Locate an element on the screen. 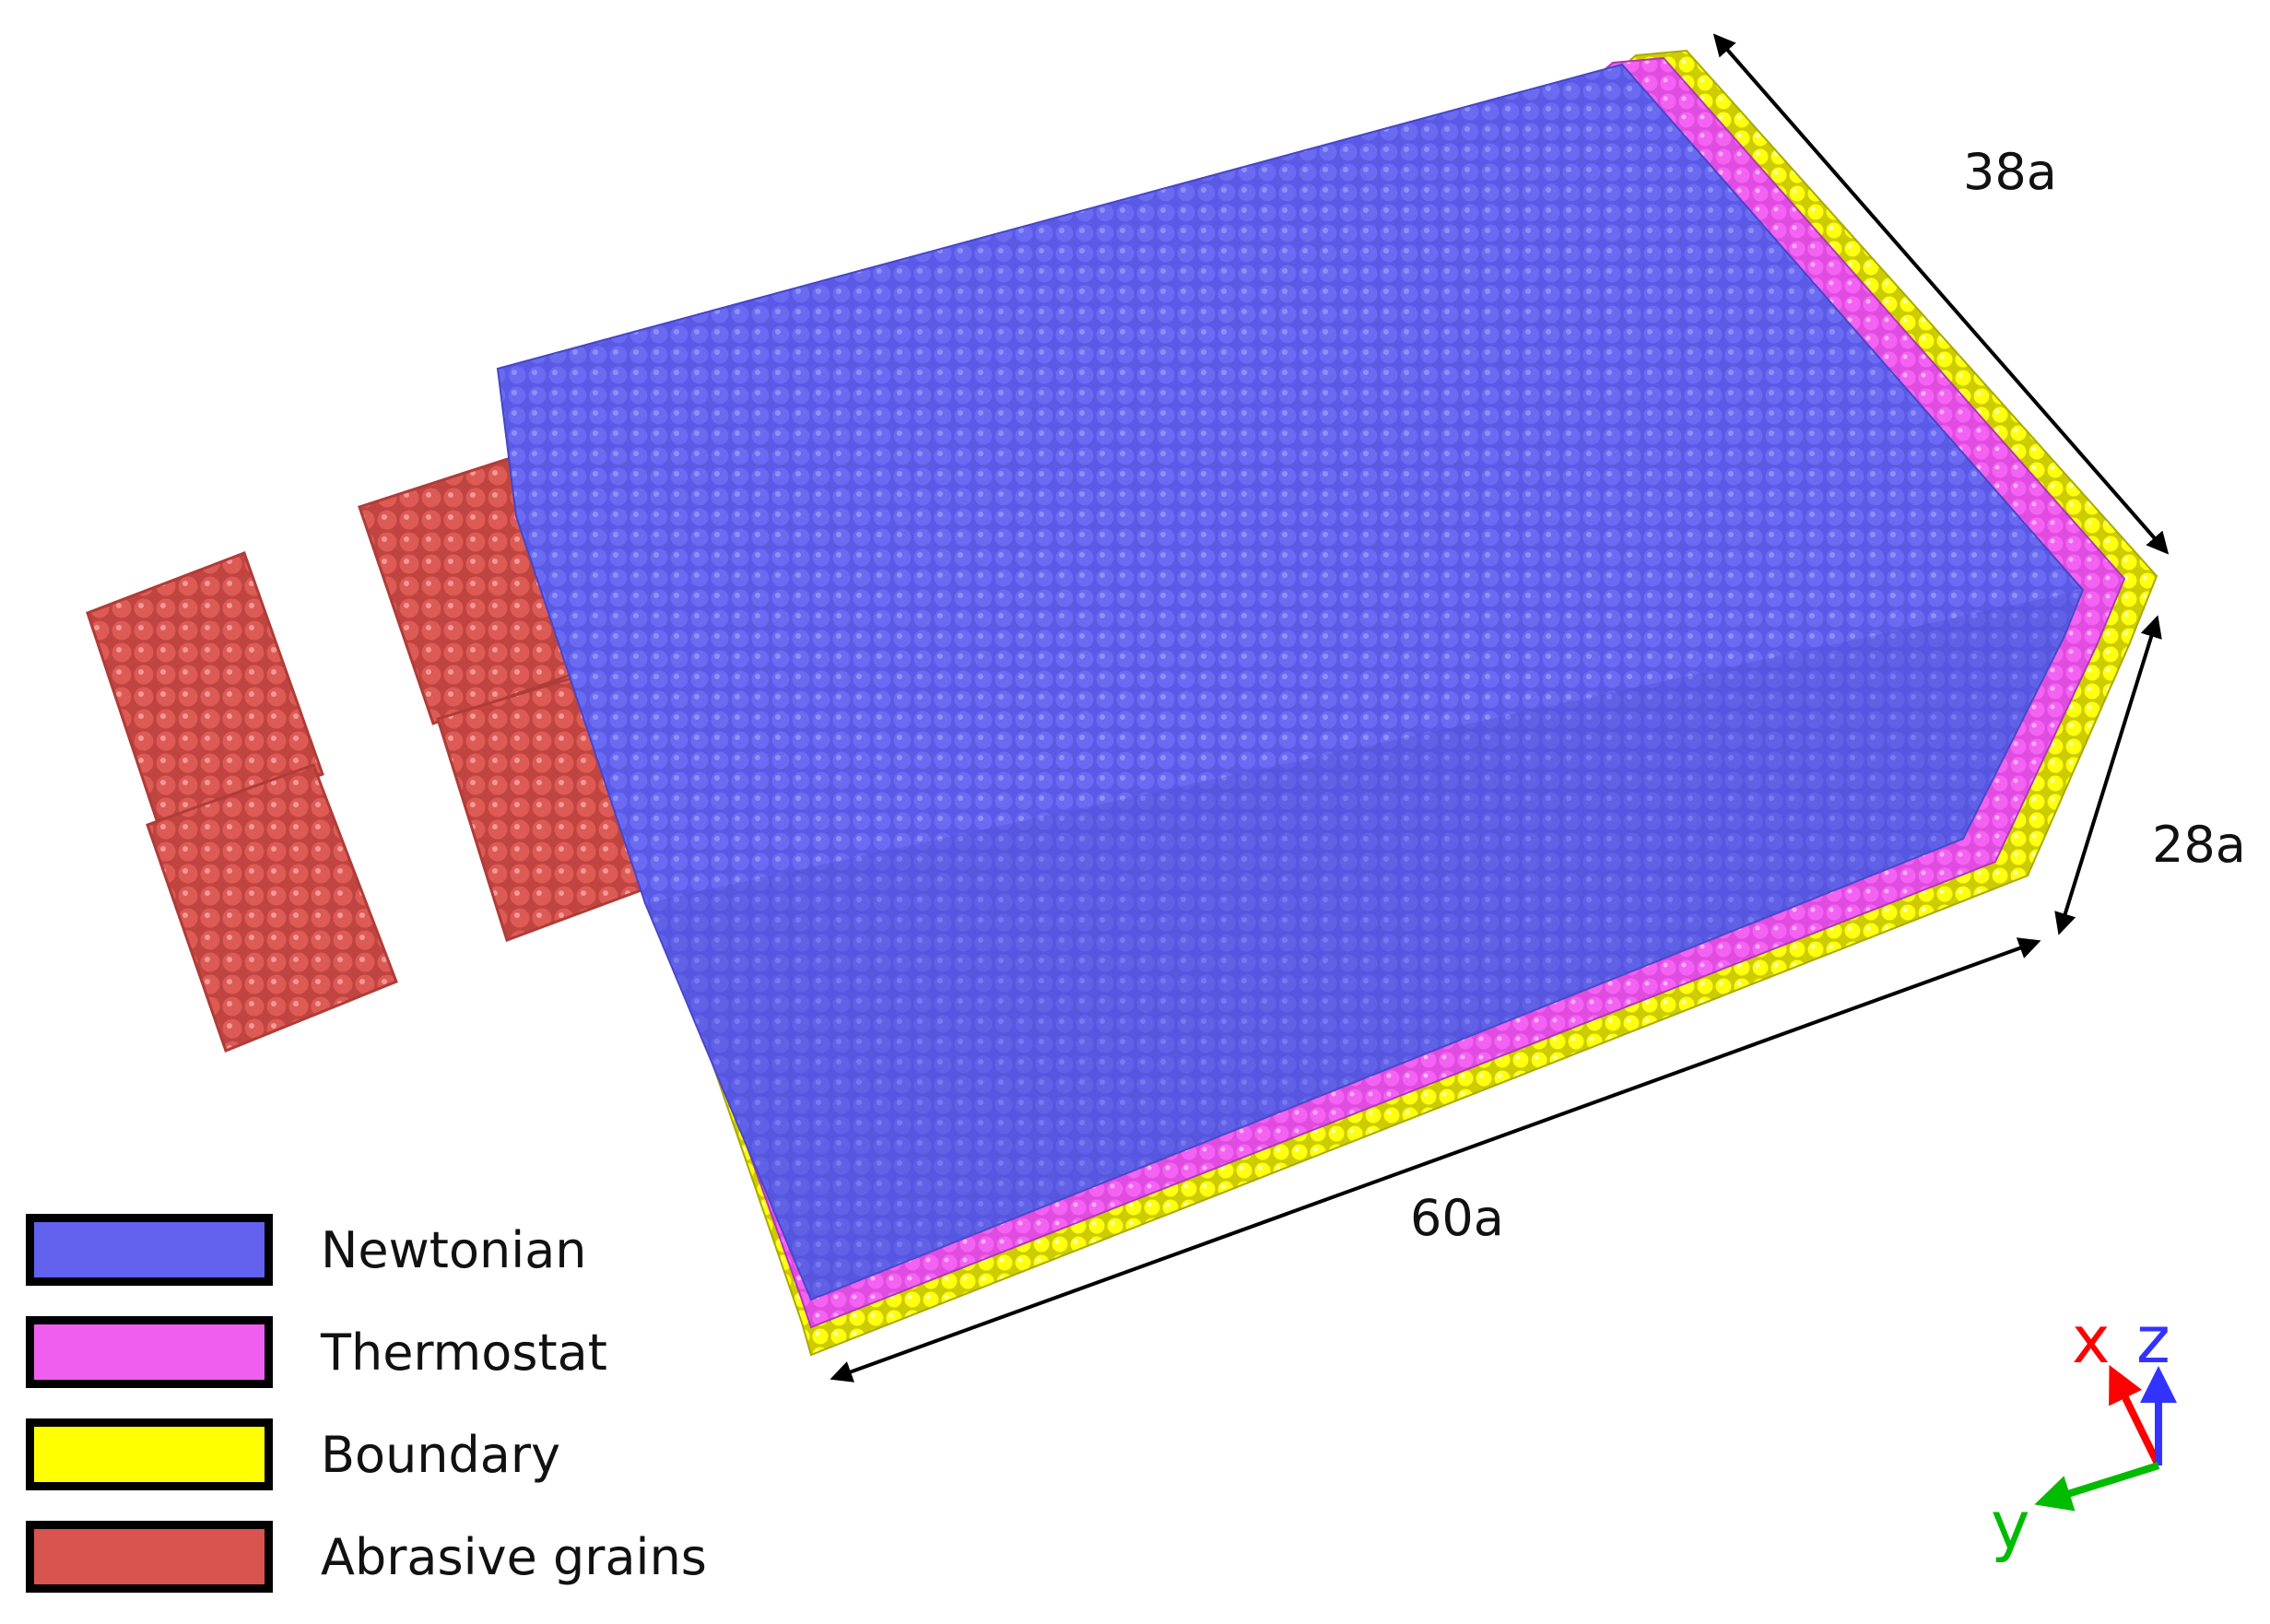  dimension-arrow-width is located at coordinates (1941, 294).